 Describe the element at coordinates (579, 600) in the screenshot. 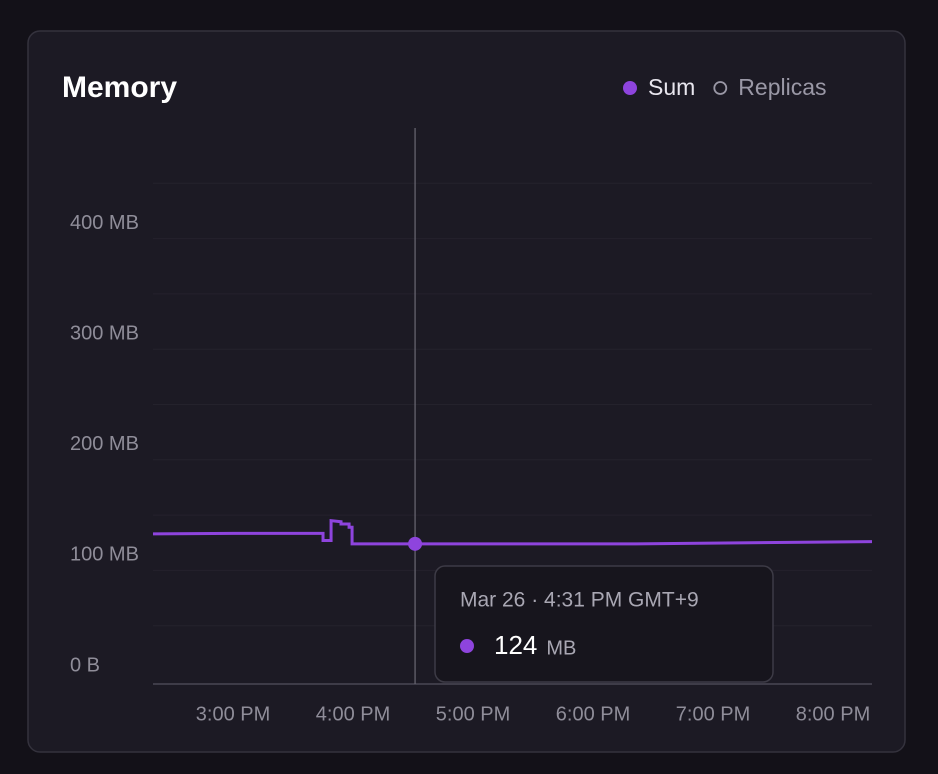

I see `tooltip-title: Mar 26 · 4:31 PM GMT+9` at that location.